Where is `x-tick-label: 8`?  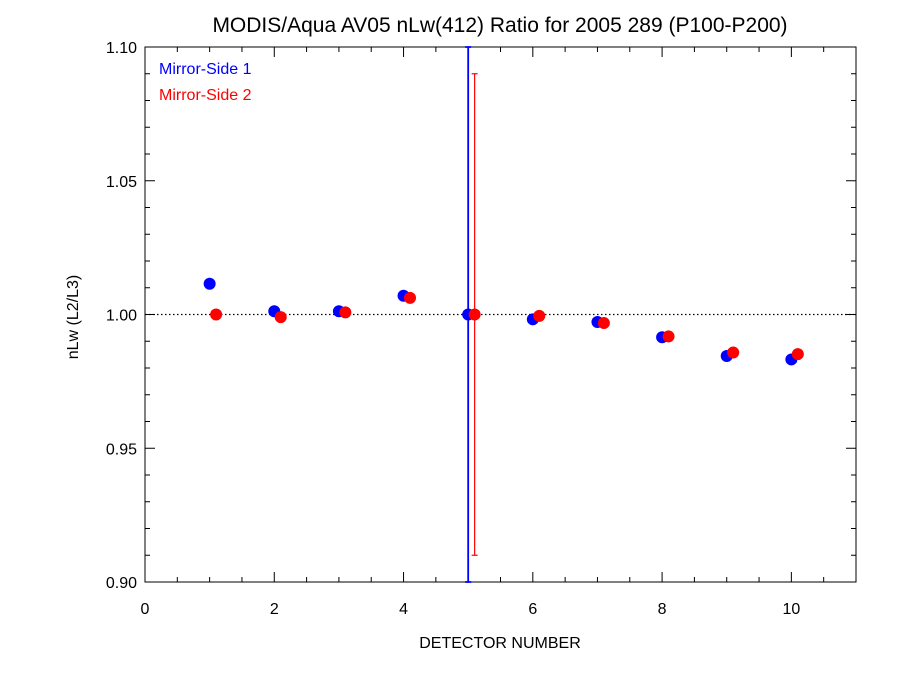 x-tick-label: 8 is located at coordinates (662, 609).